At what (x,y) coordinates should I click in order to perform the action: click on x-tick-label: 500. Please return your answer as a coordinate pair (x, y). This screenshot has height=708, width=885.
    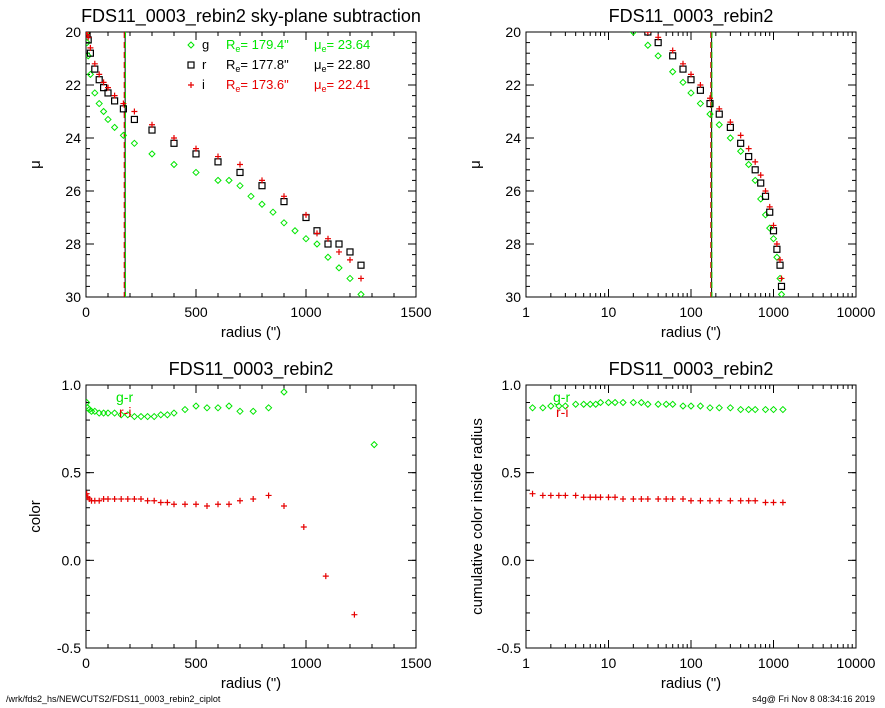
    Looking at the image, I should click on (196, 312).